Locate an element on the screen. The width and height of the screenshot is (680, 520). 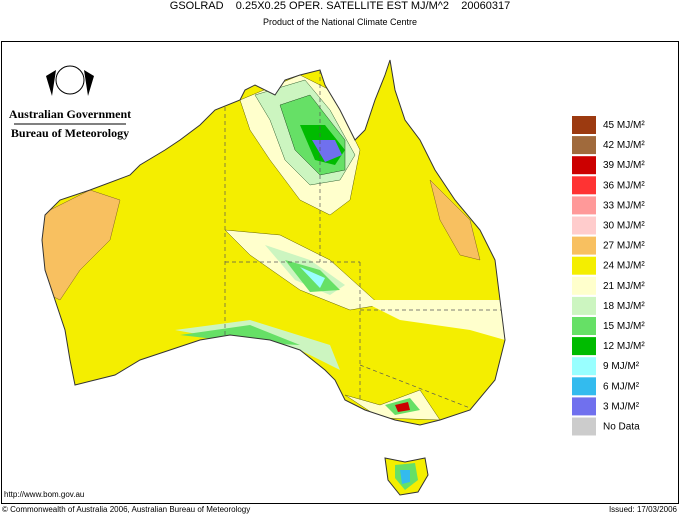
legend-label: 27 MJ/M² is located at coordinates (624, 246).